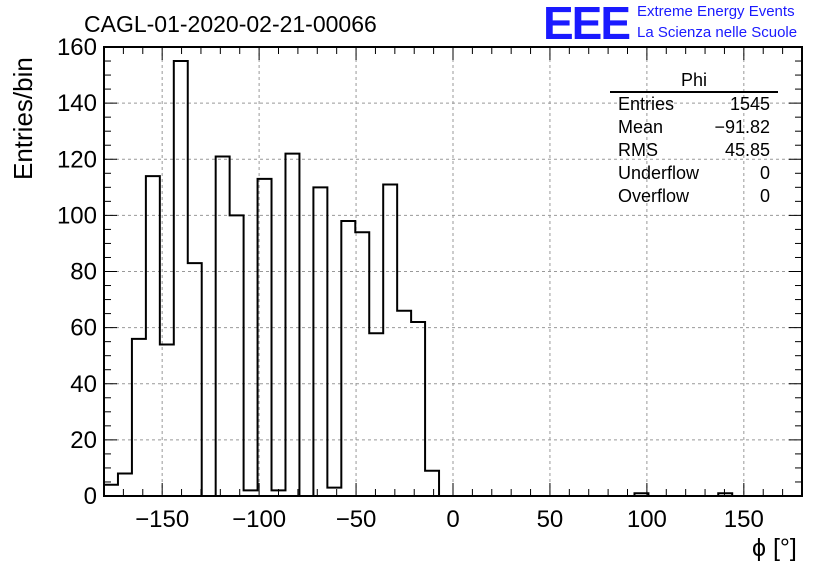 The image size is (836, 572). I want to click on stats-row: Underflow 0, so click(694, 173).